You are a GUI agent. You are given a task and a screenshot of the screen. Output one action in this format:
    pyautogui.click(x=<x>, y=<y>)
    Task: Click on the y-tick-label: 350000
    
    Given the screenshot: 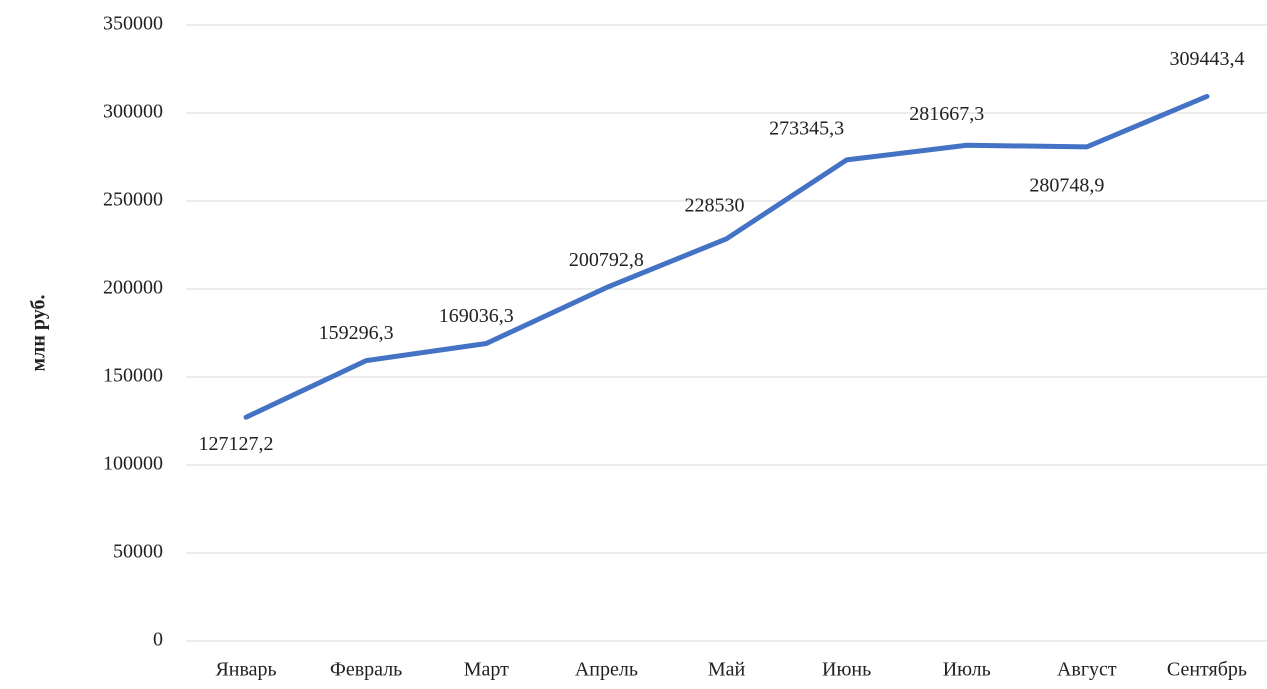 What is the action you would take?
    pyautogui.click(x=133, y=24)
    